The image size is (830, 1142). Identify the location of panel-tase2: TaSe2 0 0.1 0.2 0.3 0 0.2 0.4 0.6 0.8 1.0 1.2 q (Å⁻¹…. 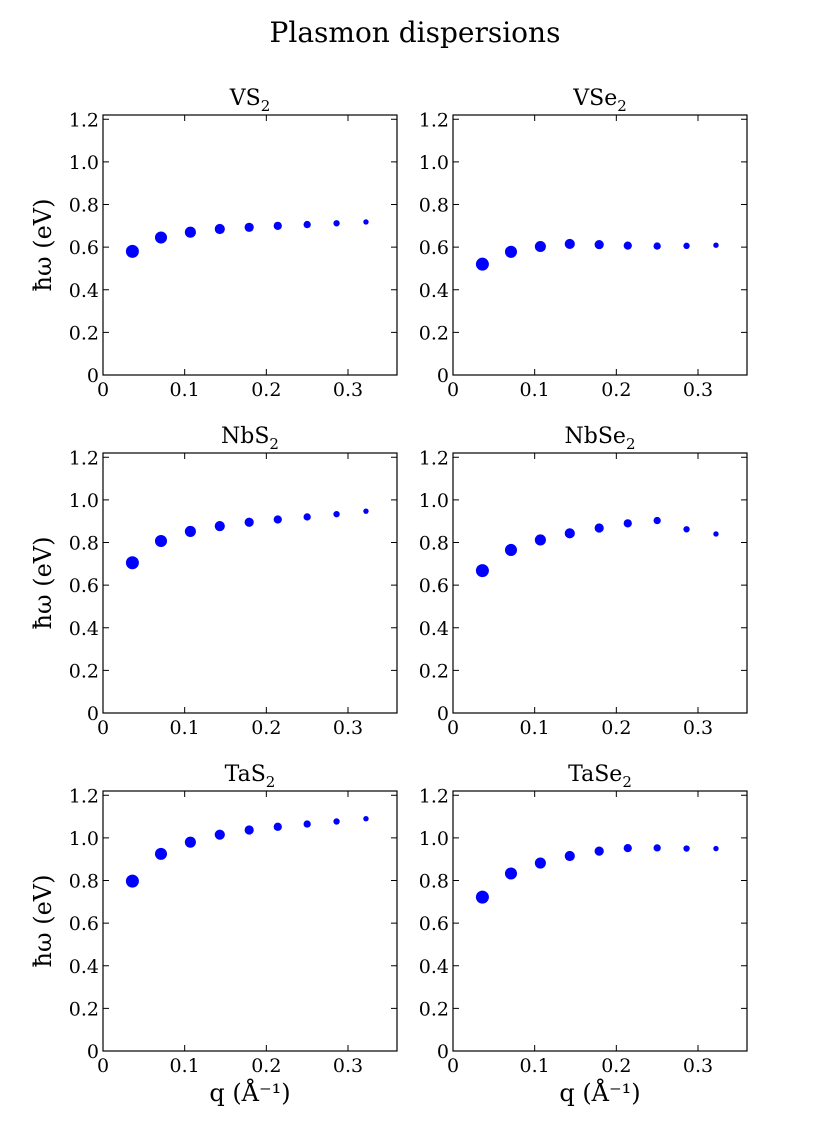
(583, 934).